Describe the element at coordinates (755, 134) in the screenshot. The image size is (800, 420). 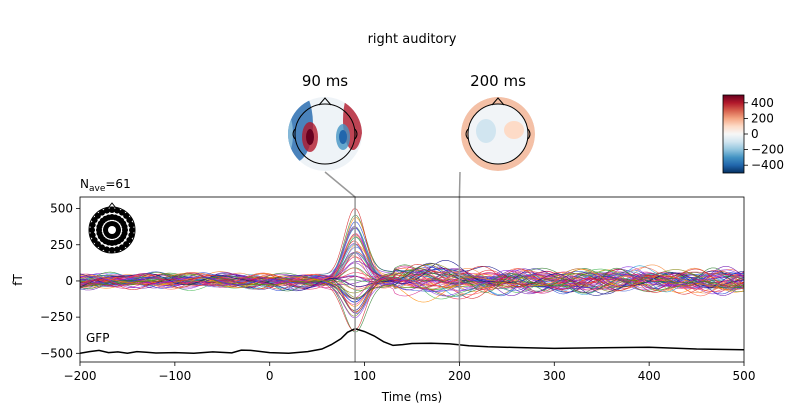
I see `colorbar-tick-label: 0` at that location.